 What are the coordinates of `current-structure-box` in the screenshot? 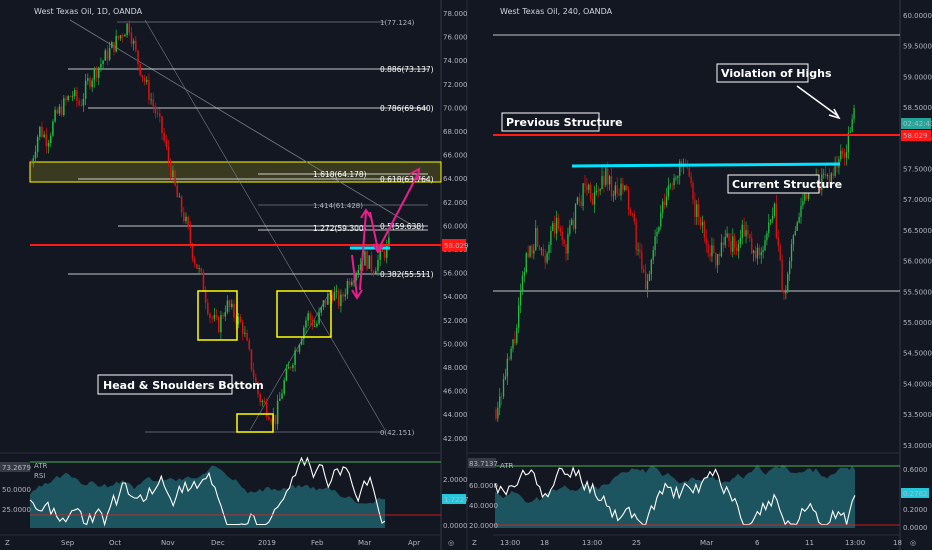 It's located at (773, 184).